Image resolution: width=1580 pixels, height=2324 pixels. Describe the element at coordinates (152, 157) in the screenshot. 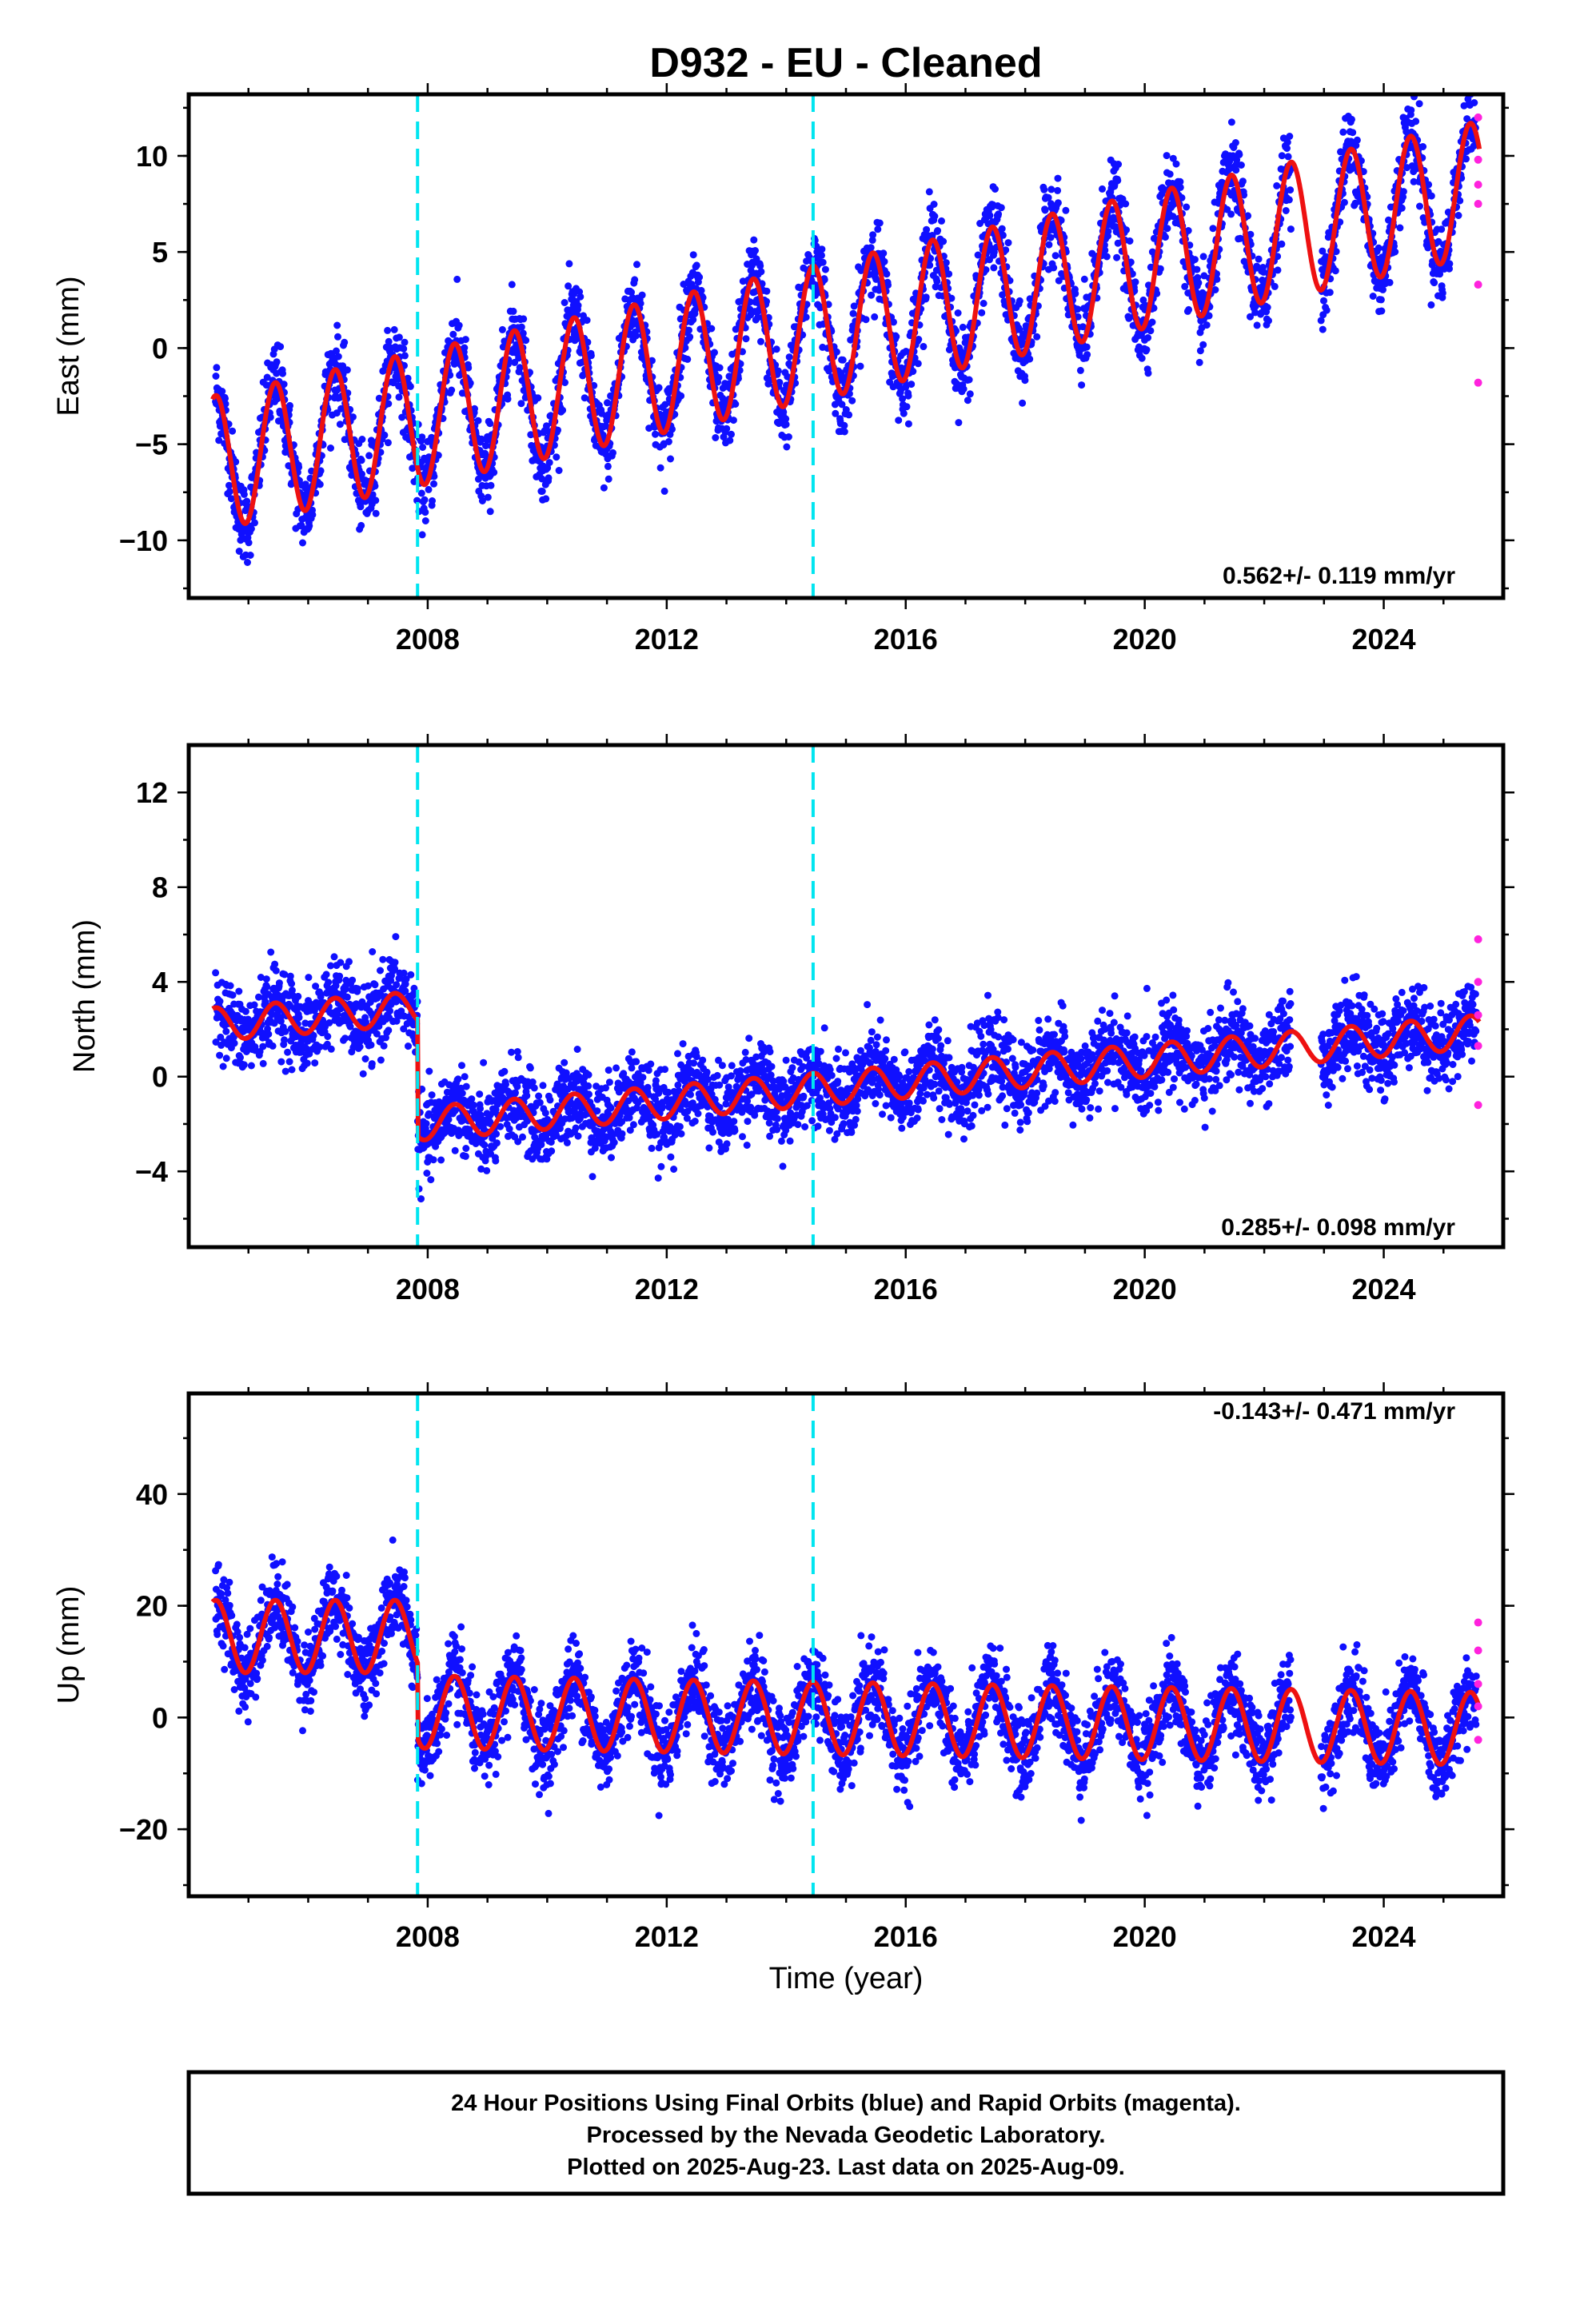

I see `y-tick-label: 10` at that location.